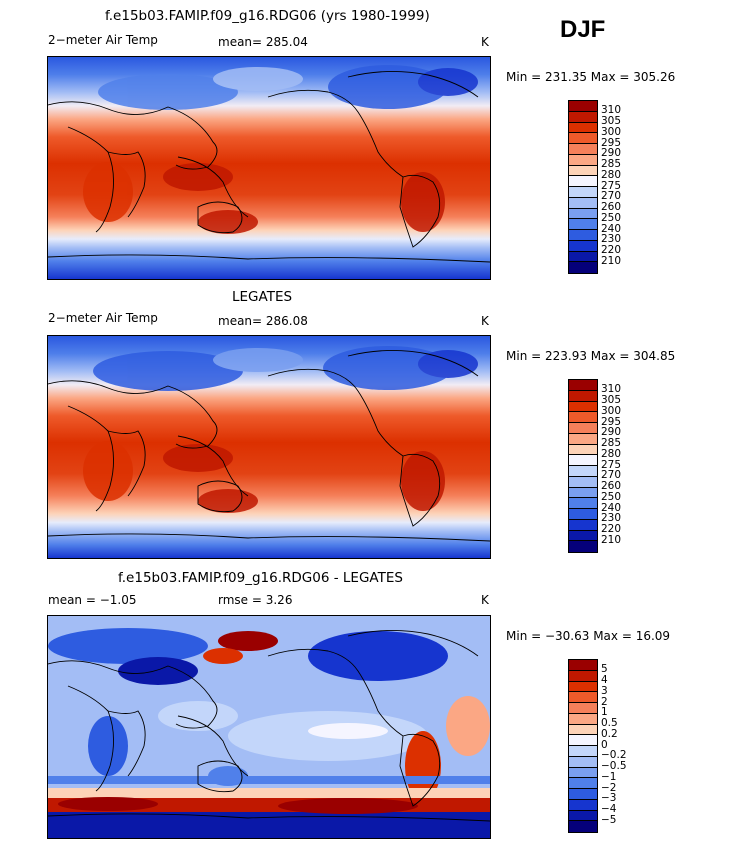 The image size is (733, 842). Describe the element at coordinates (609, 723) in the screenshot. I see `colorbar-label: 0.5` at that location.